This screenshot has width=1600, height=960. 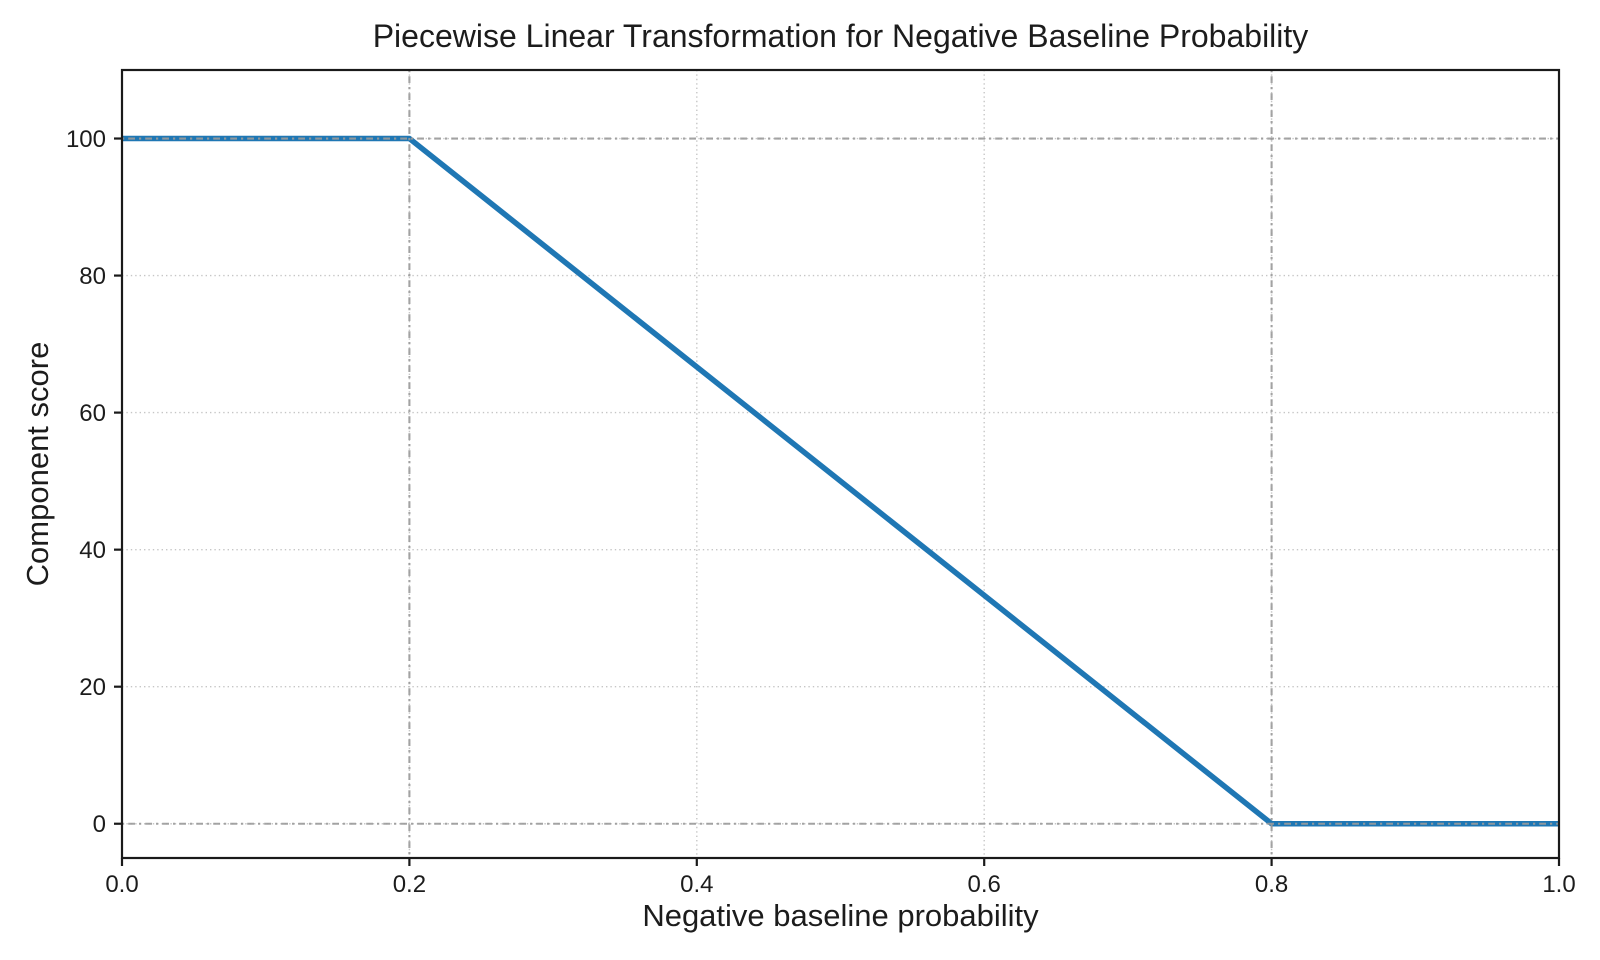 I want to click on x-tick-label: 1.0, so click(x=1558, y=884).